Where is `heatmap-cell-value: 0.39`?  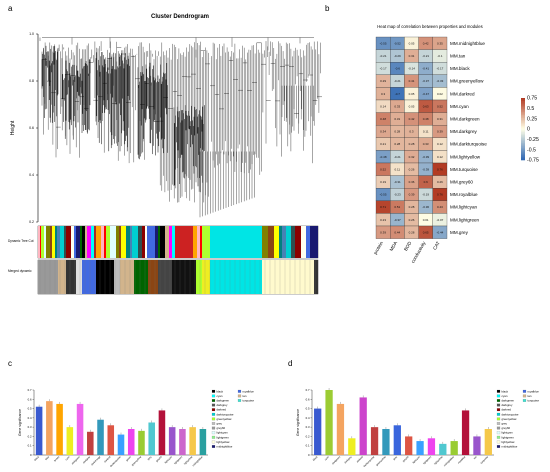
heatmap-cell-value: 0.39 is located at coordinates (440, 132).